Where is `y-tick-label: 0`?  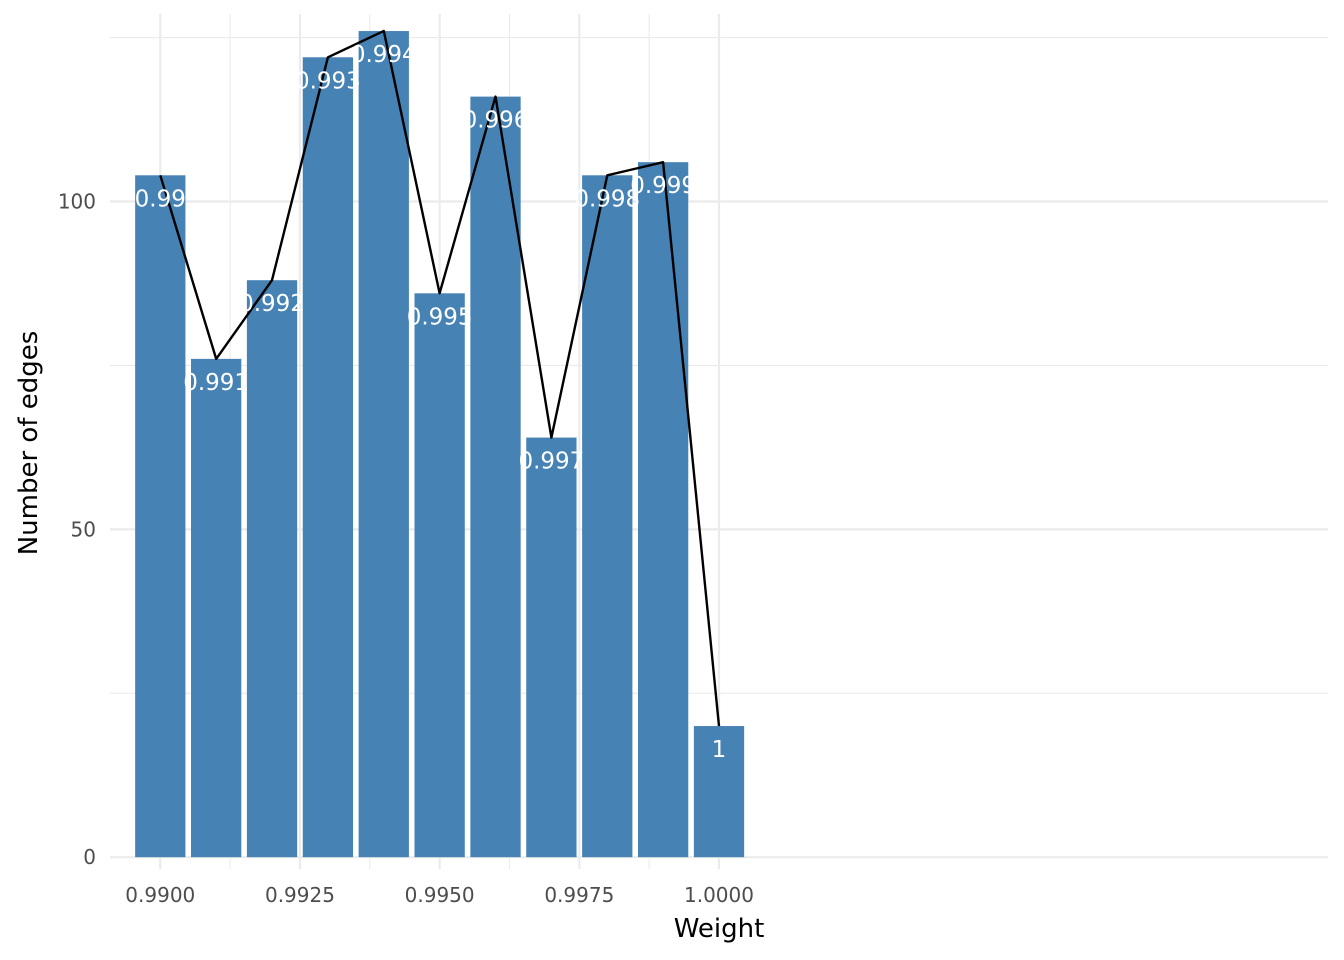
y-tick-label: 0 is located at coordinates (89, 857).